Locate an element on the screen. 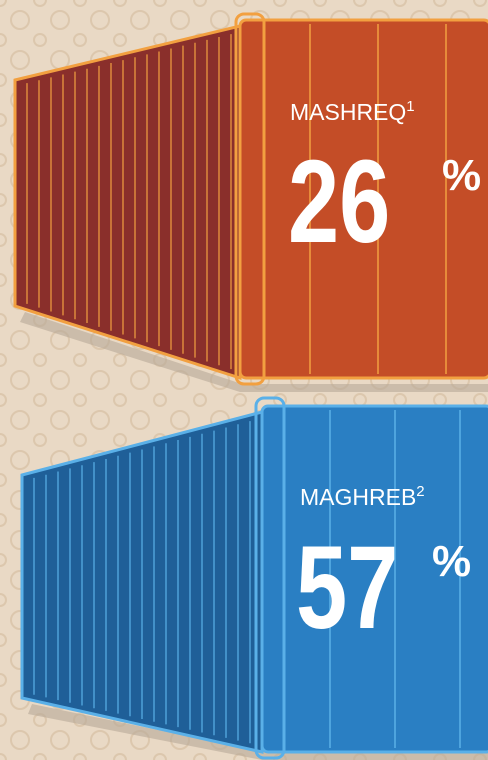 The width and height of the screenshot is (488, 760). region-name: MAGHREB is located at coordinates (358, 497).